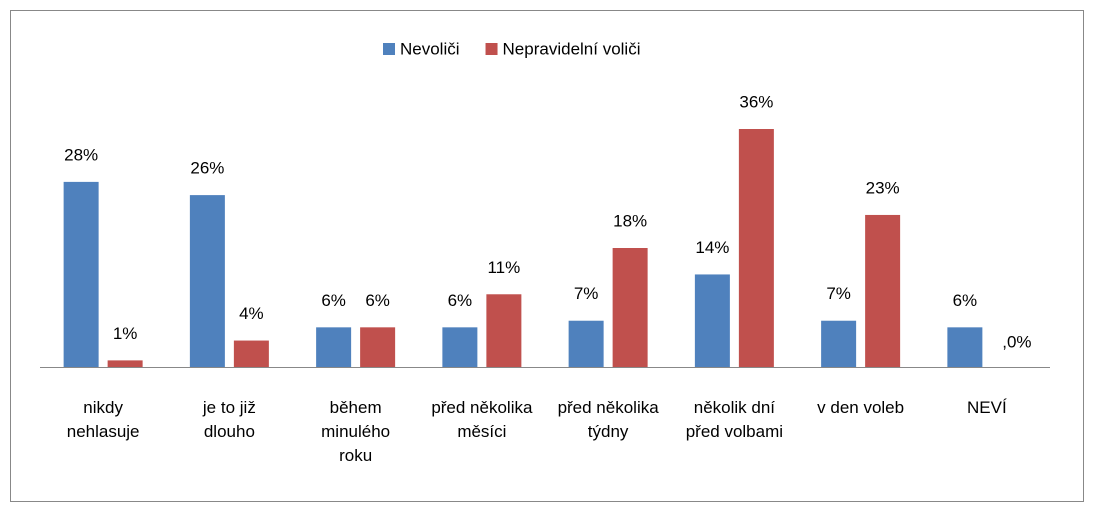 This screenshot has width=1095, height=513. I want to click on data-label: 1%, so click(125, 333).